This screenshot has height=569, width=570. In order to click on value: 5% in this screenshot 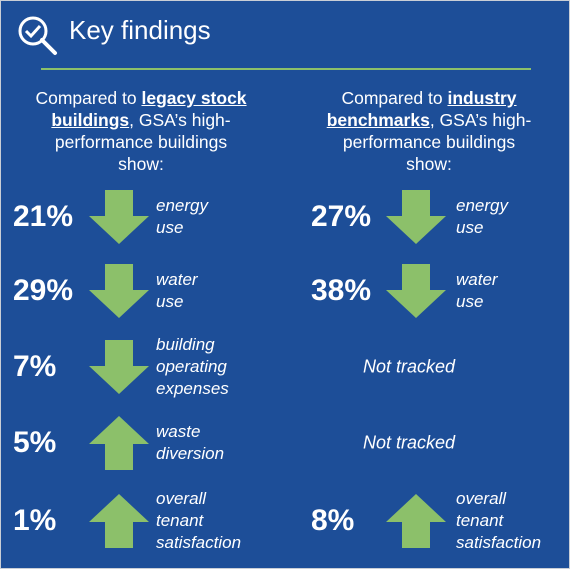, I will do `click(35, 442)`.